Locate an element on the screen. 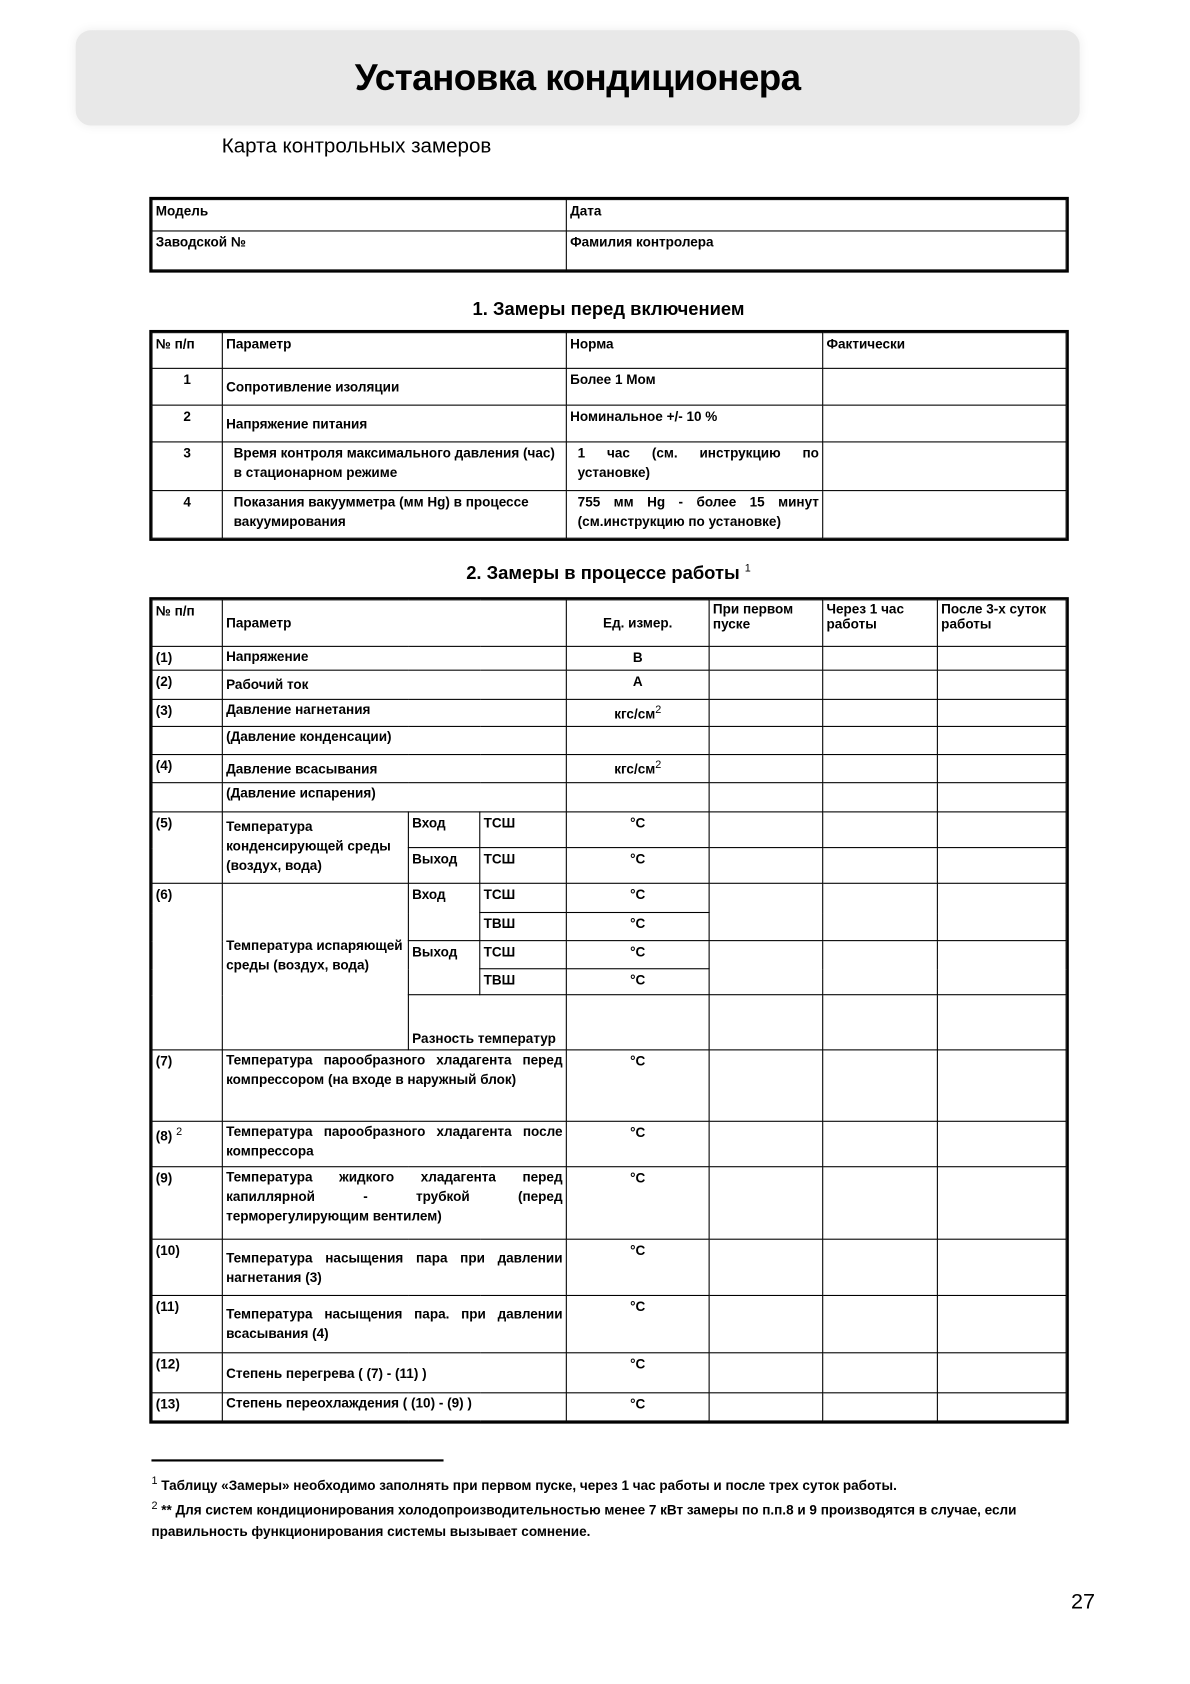 Image resolution: width=1190 pixels, height=1684 pixels. row-unit: В is located at coordinates (637, 658).